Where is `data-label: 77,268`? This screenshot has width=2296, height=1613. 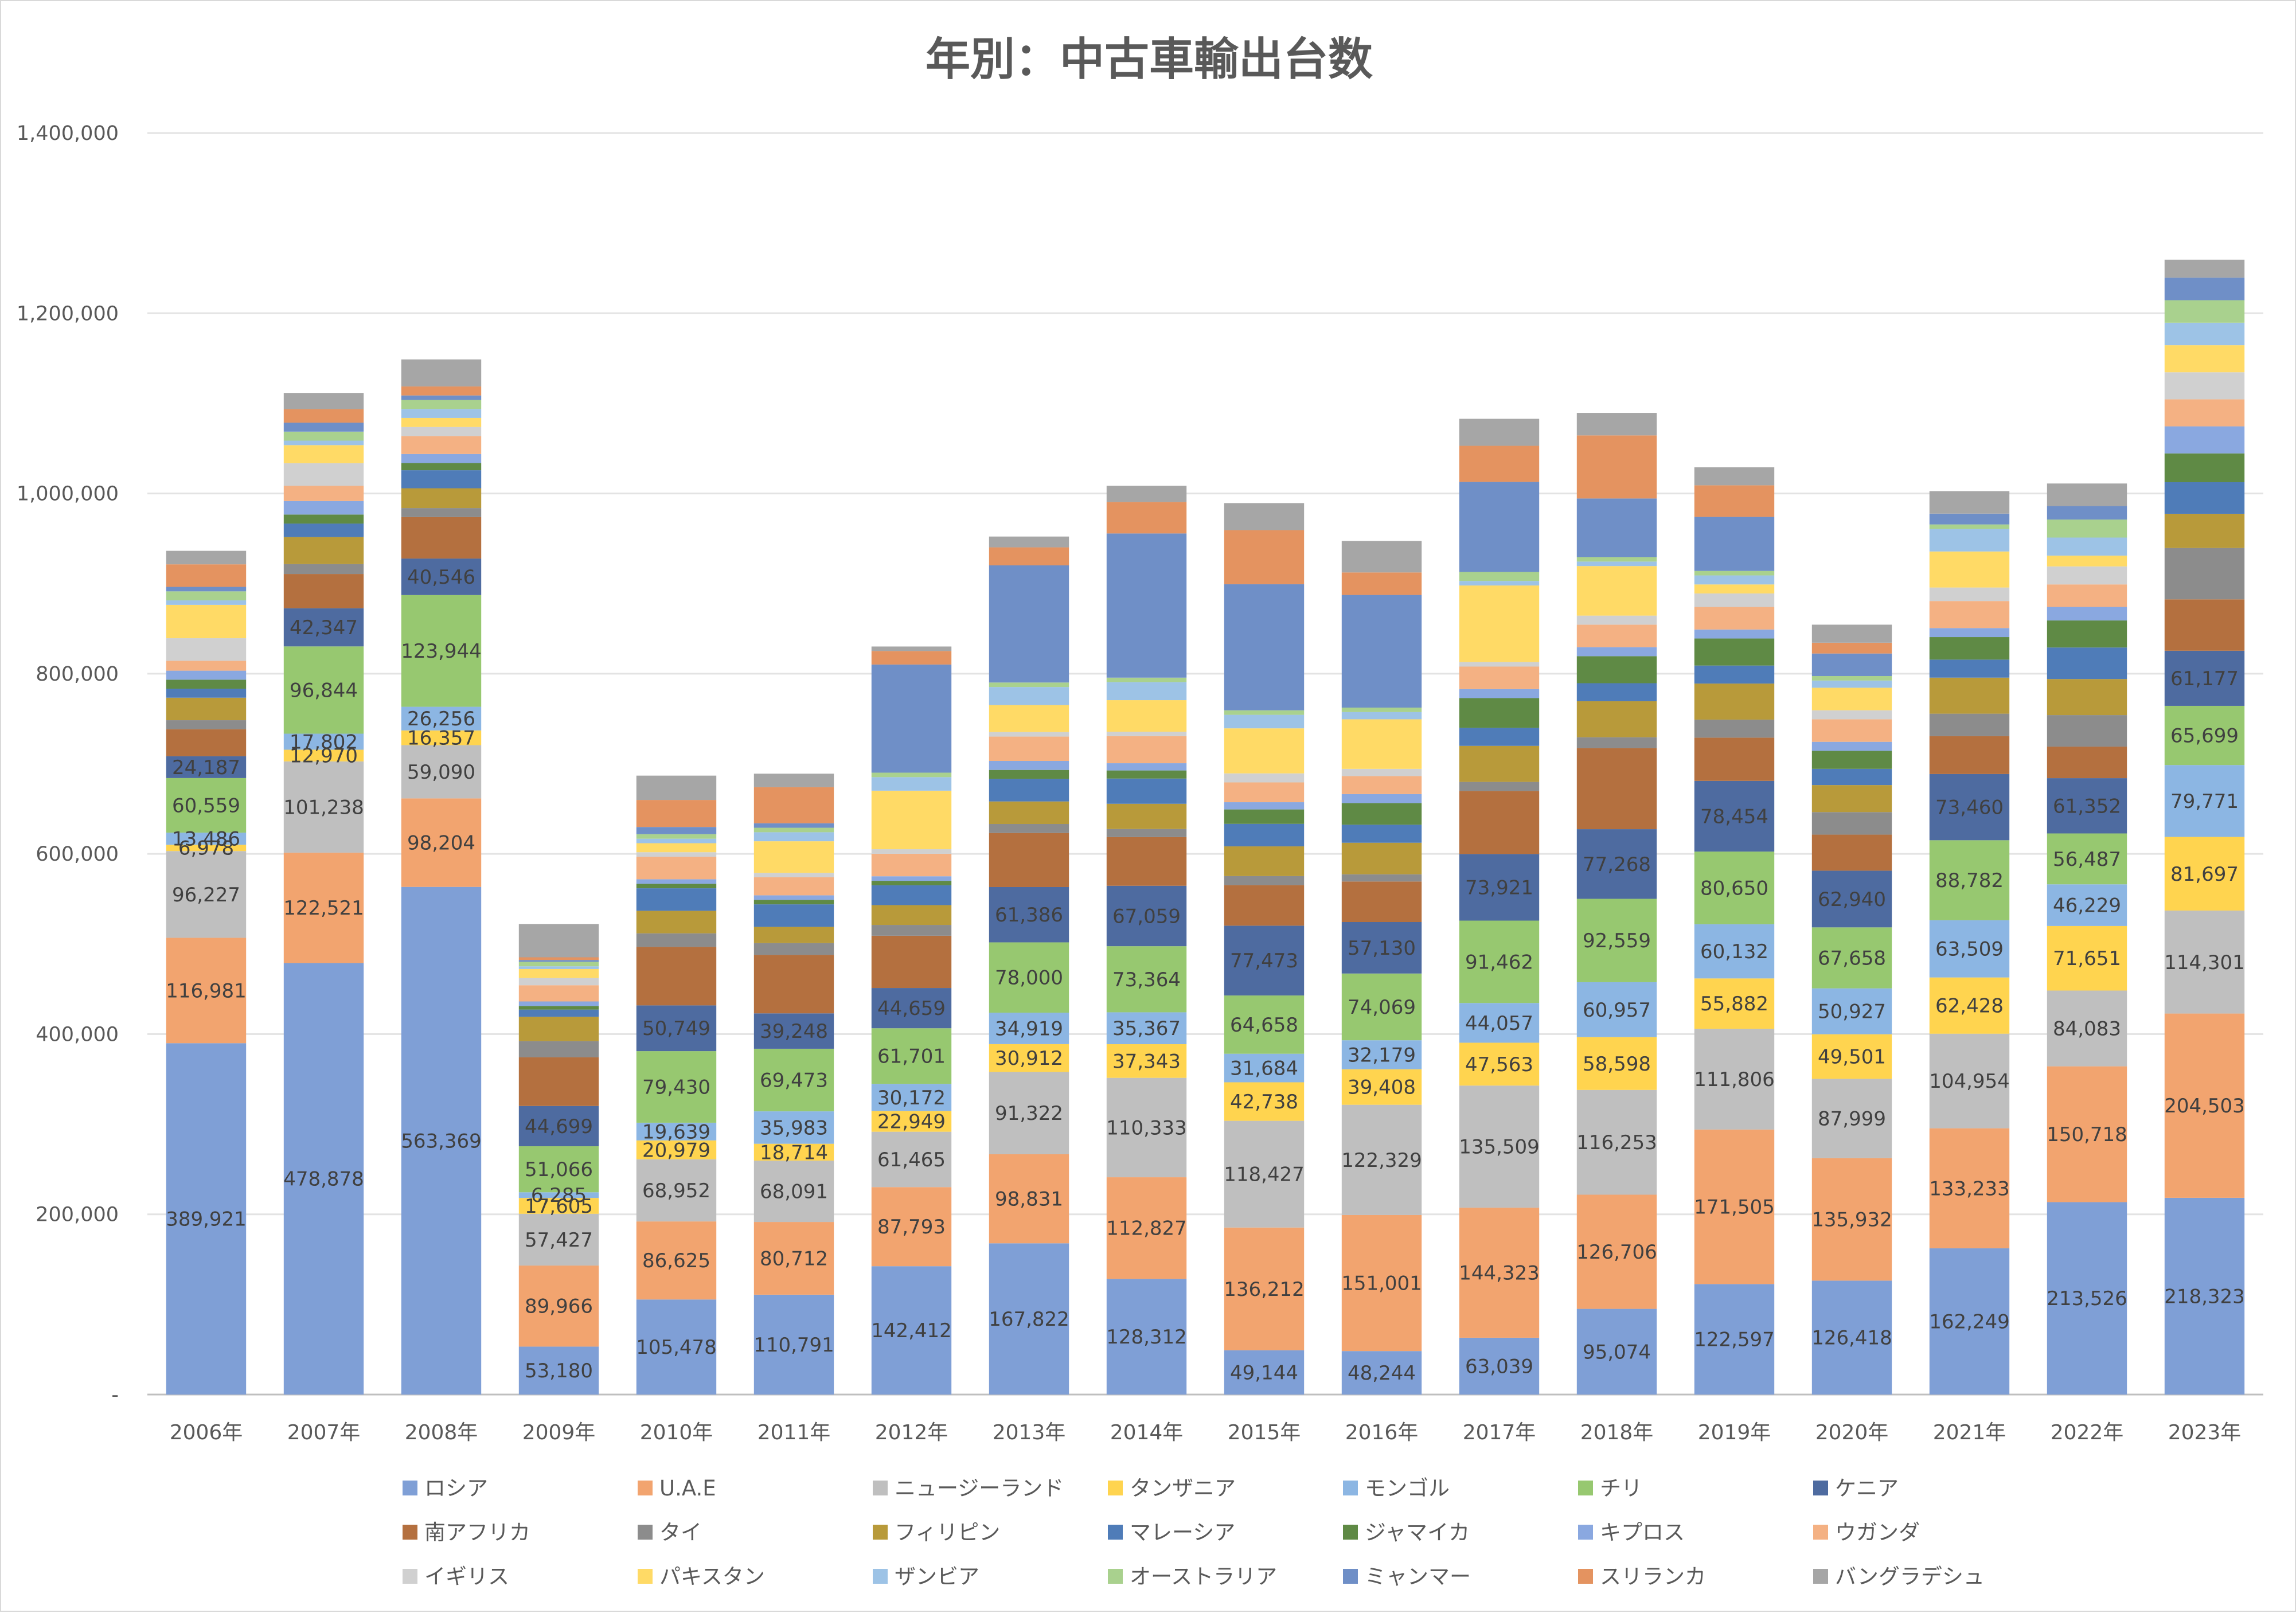 data-label: 77,268 is located at coordinates (1617, 864).